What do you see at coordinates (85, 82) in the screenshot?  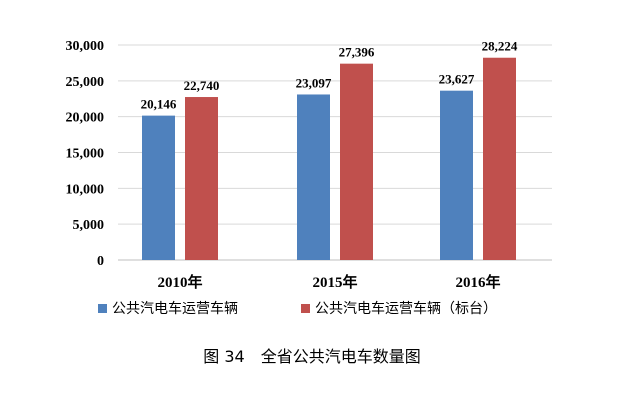 I see `y-tick-label: 25,000` at bounding box center [85, 82].